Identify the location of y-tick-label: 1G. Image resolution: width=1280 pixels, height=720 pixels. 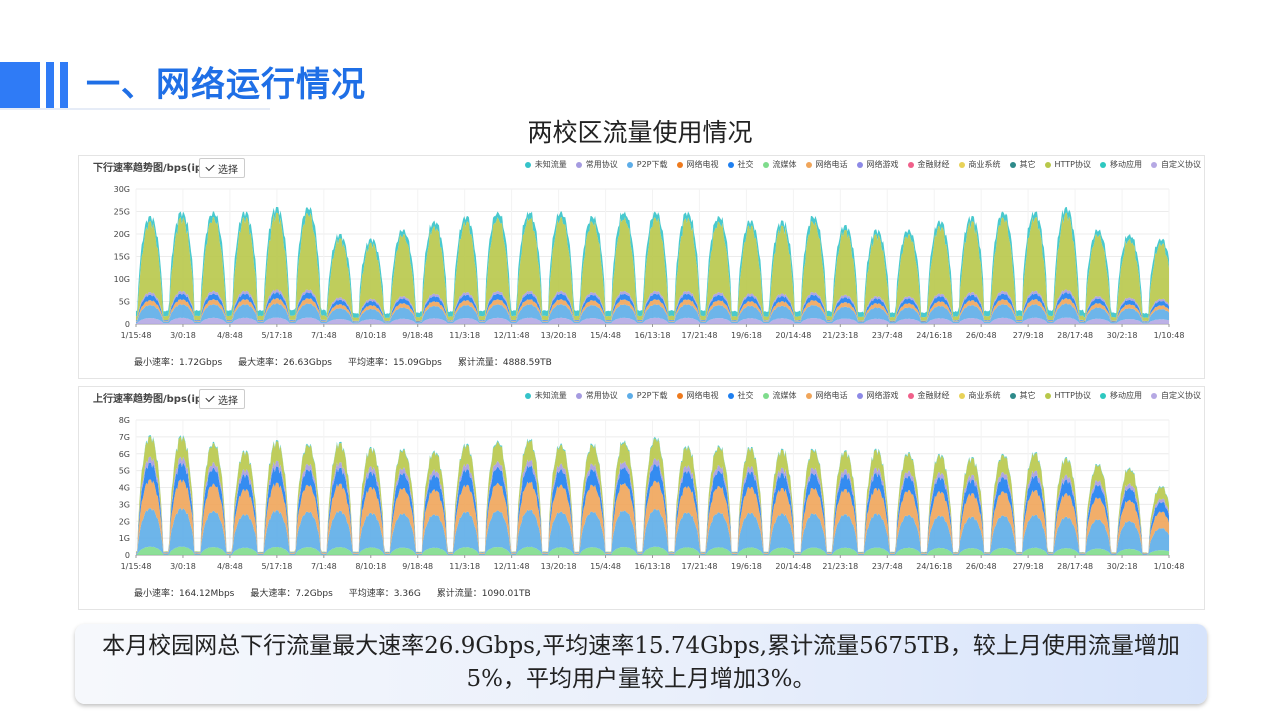
(124, 538).